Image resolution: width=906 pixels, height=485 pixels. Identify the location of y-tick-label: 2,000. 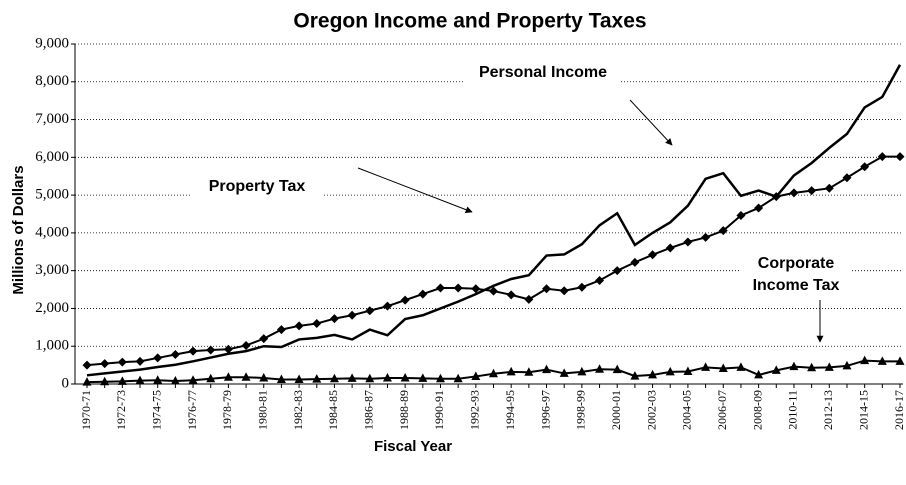
(52, 308).